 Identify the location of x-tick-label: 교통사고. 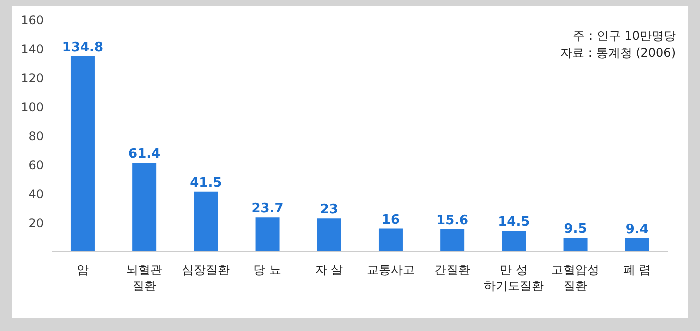
(390, 270).